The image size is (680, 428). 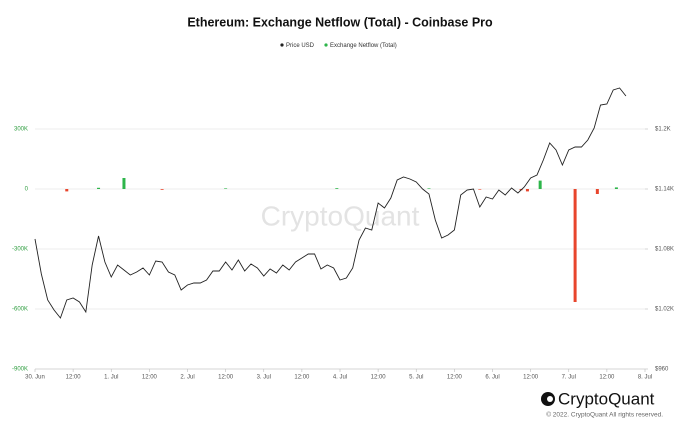 I want to click on copyright: © 2022. CryptoQuant All rights reserved., so click(x=604, y=415).